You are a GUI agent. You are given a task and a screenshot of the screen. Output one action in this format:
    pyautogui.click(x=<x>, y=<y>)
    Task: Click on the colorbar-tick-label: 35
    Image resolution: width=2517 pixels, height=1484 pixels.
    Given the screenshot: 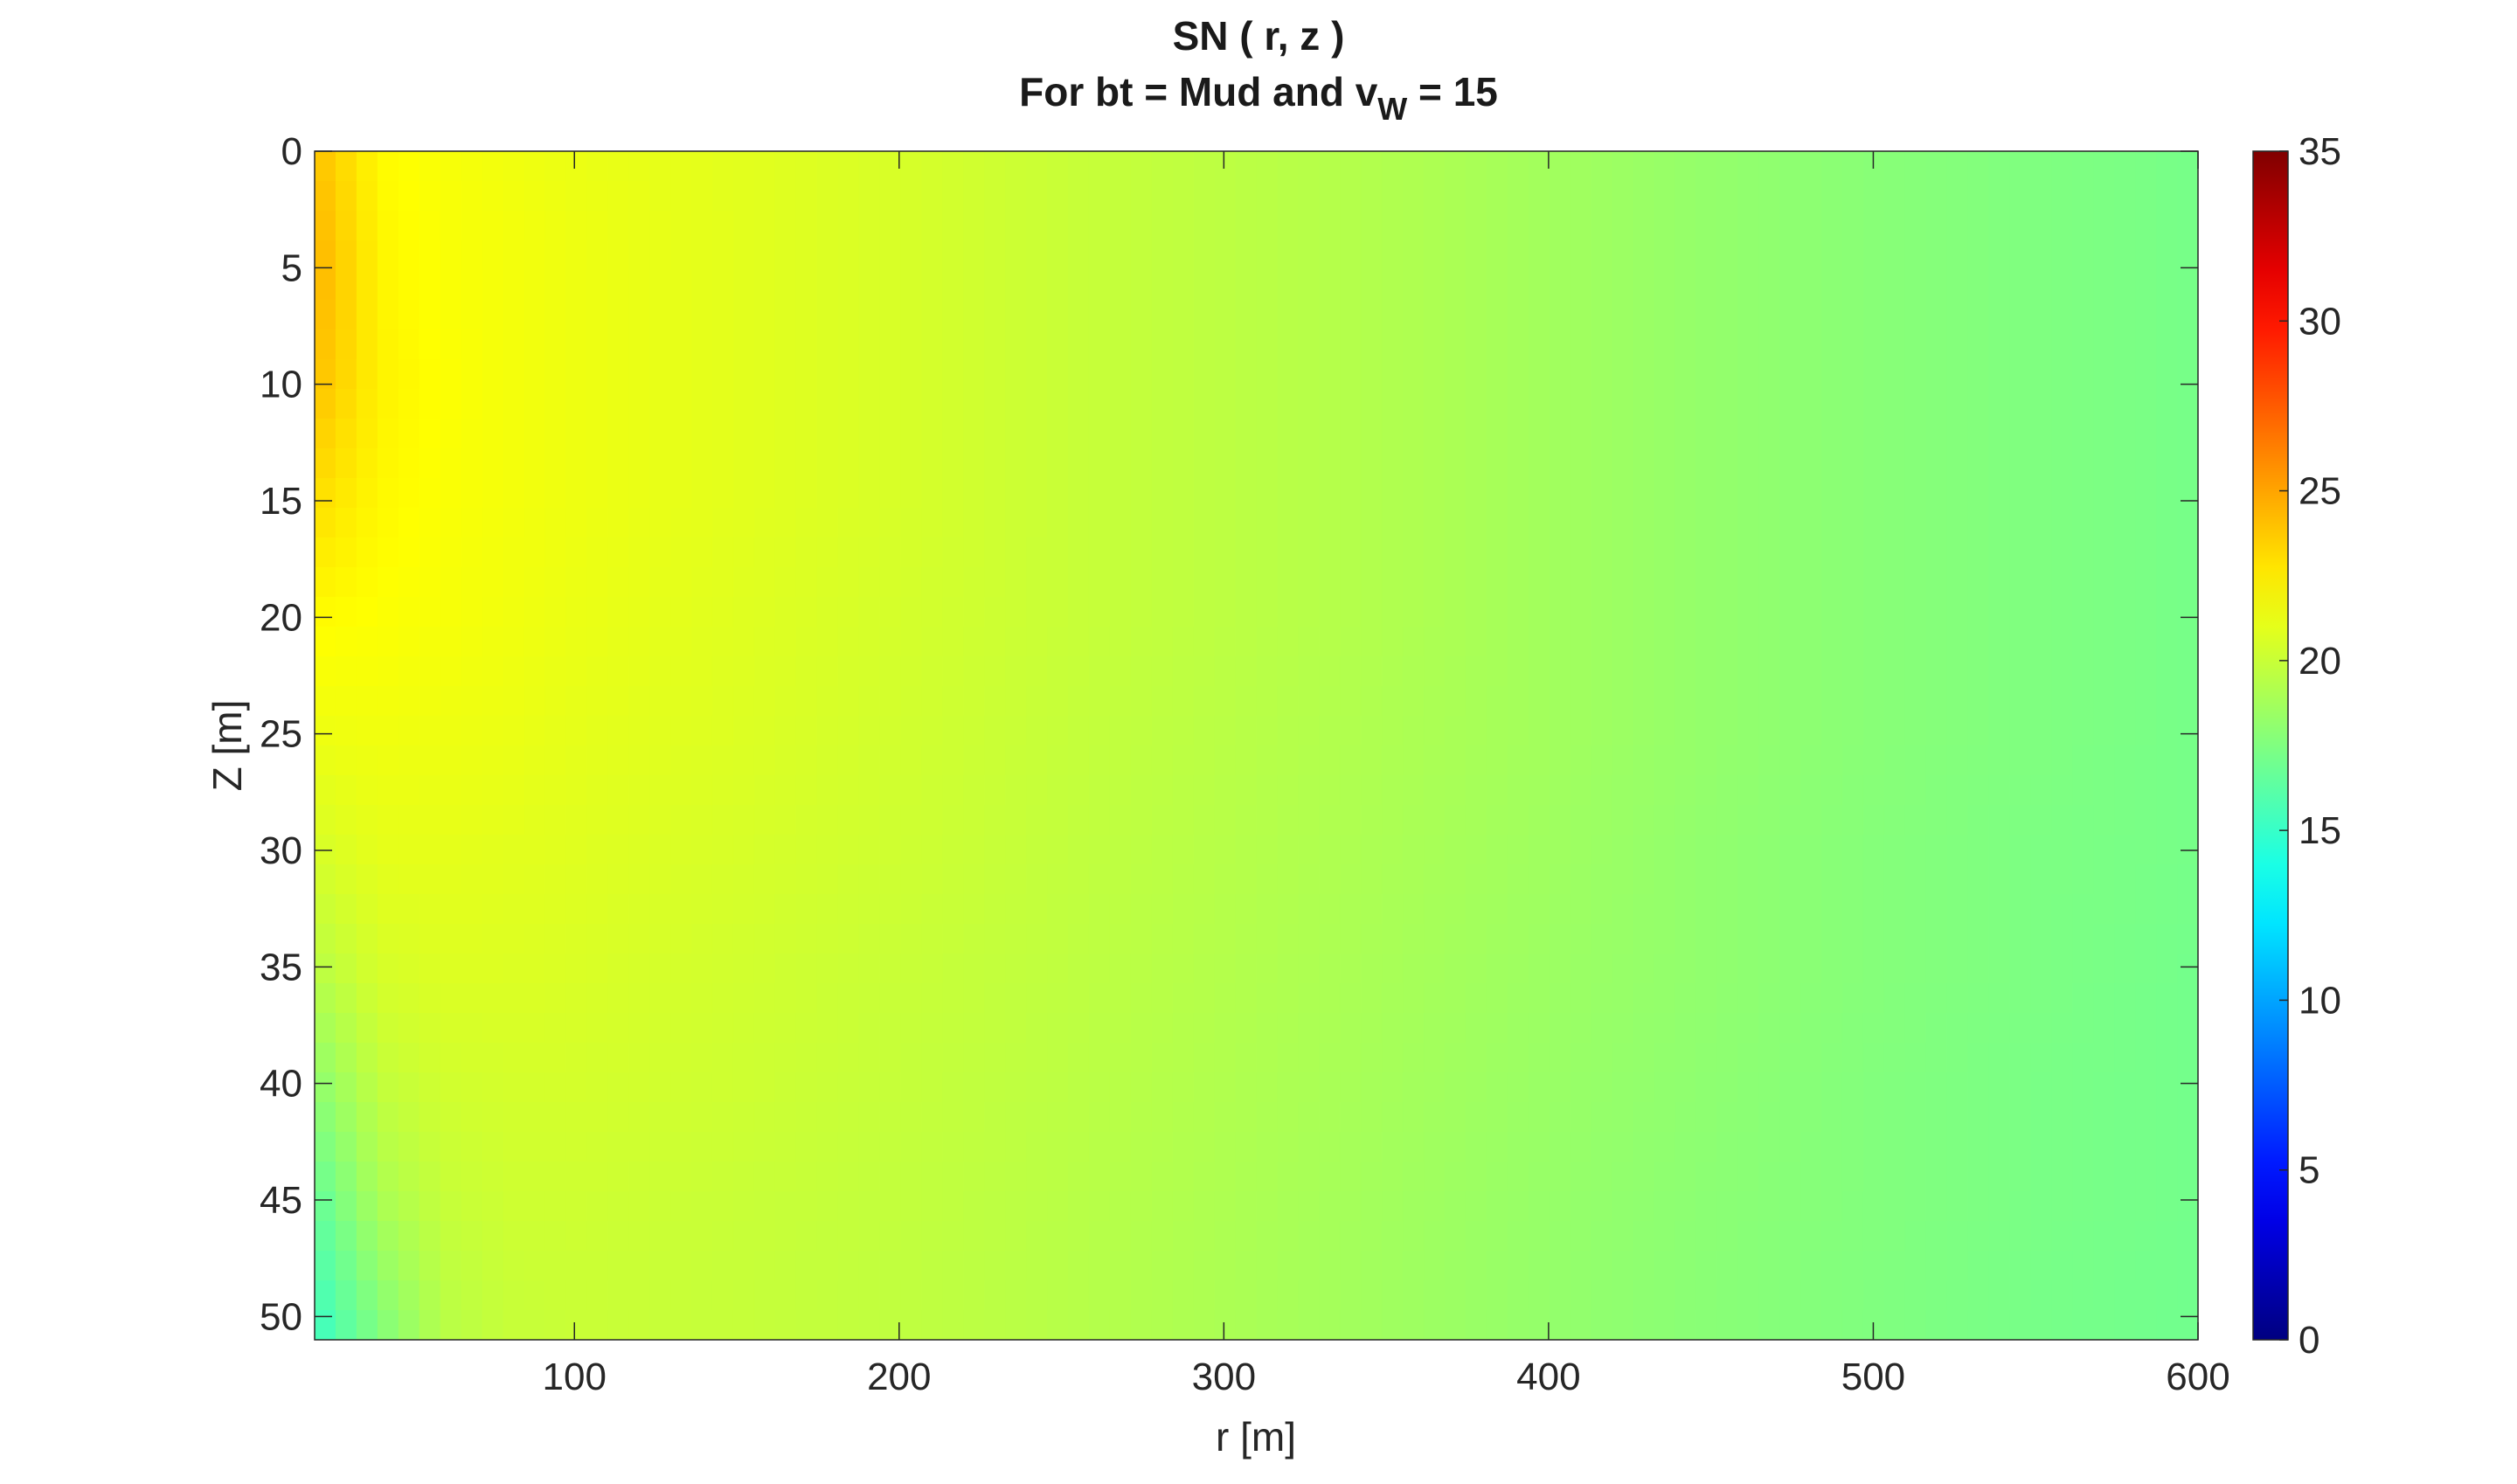 What is the action you would take?
    pyautogui.click(x=2320, y=151)
    